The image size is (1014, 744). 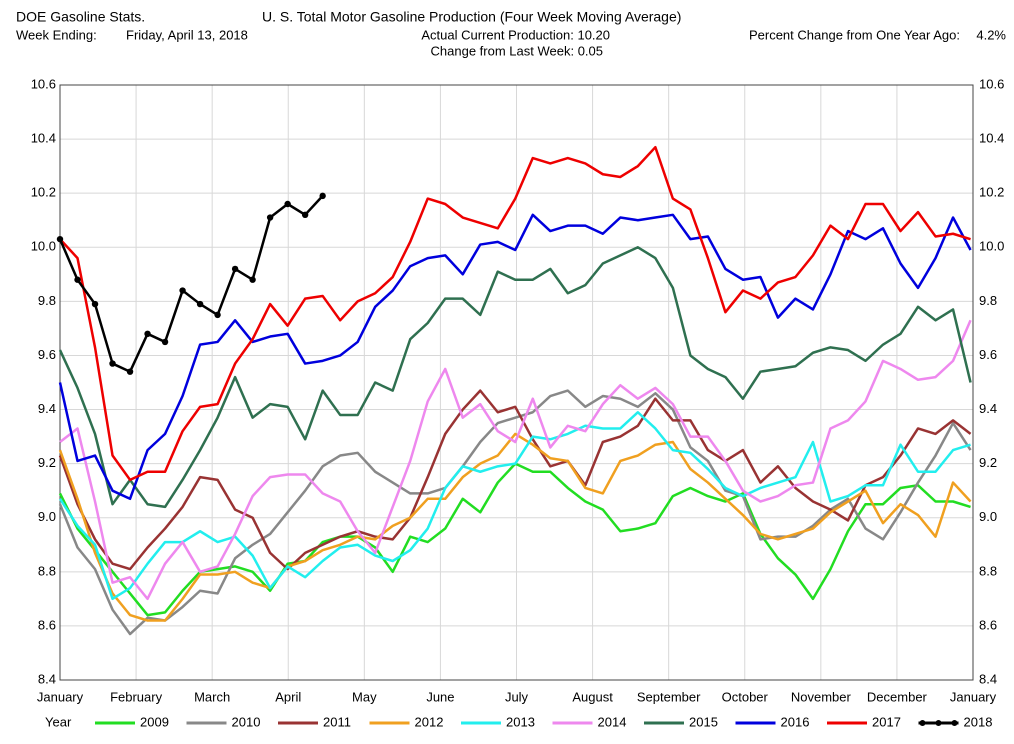 What do you see at coordinates (988, 354) in the screenshot?
I see `y2-tick-label: 9.6` at bounding box center [988, 354].